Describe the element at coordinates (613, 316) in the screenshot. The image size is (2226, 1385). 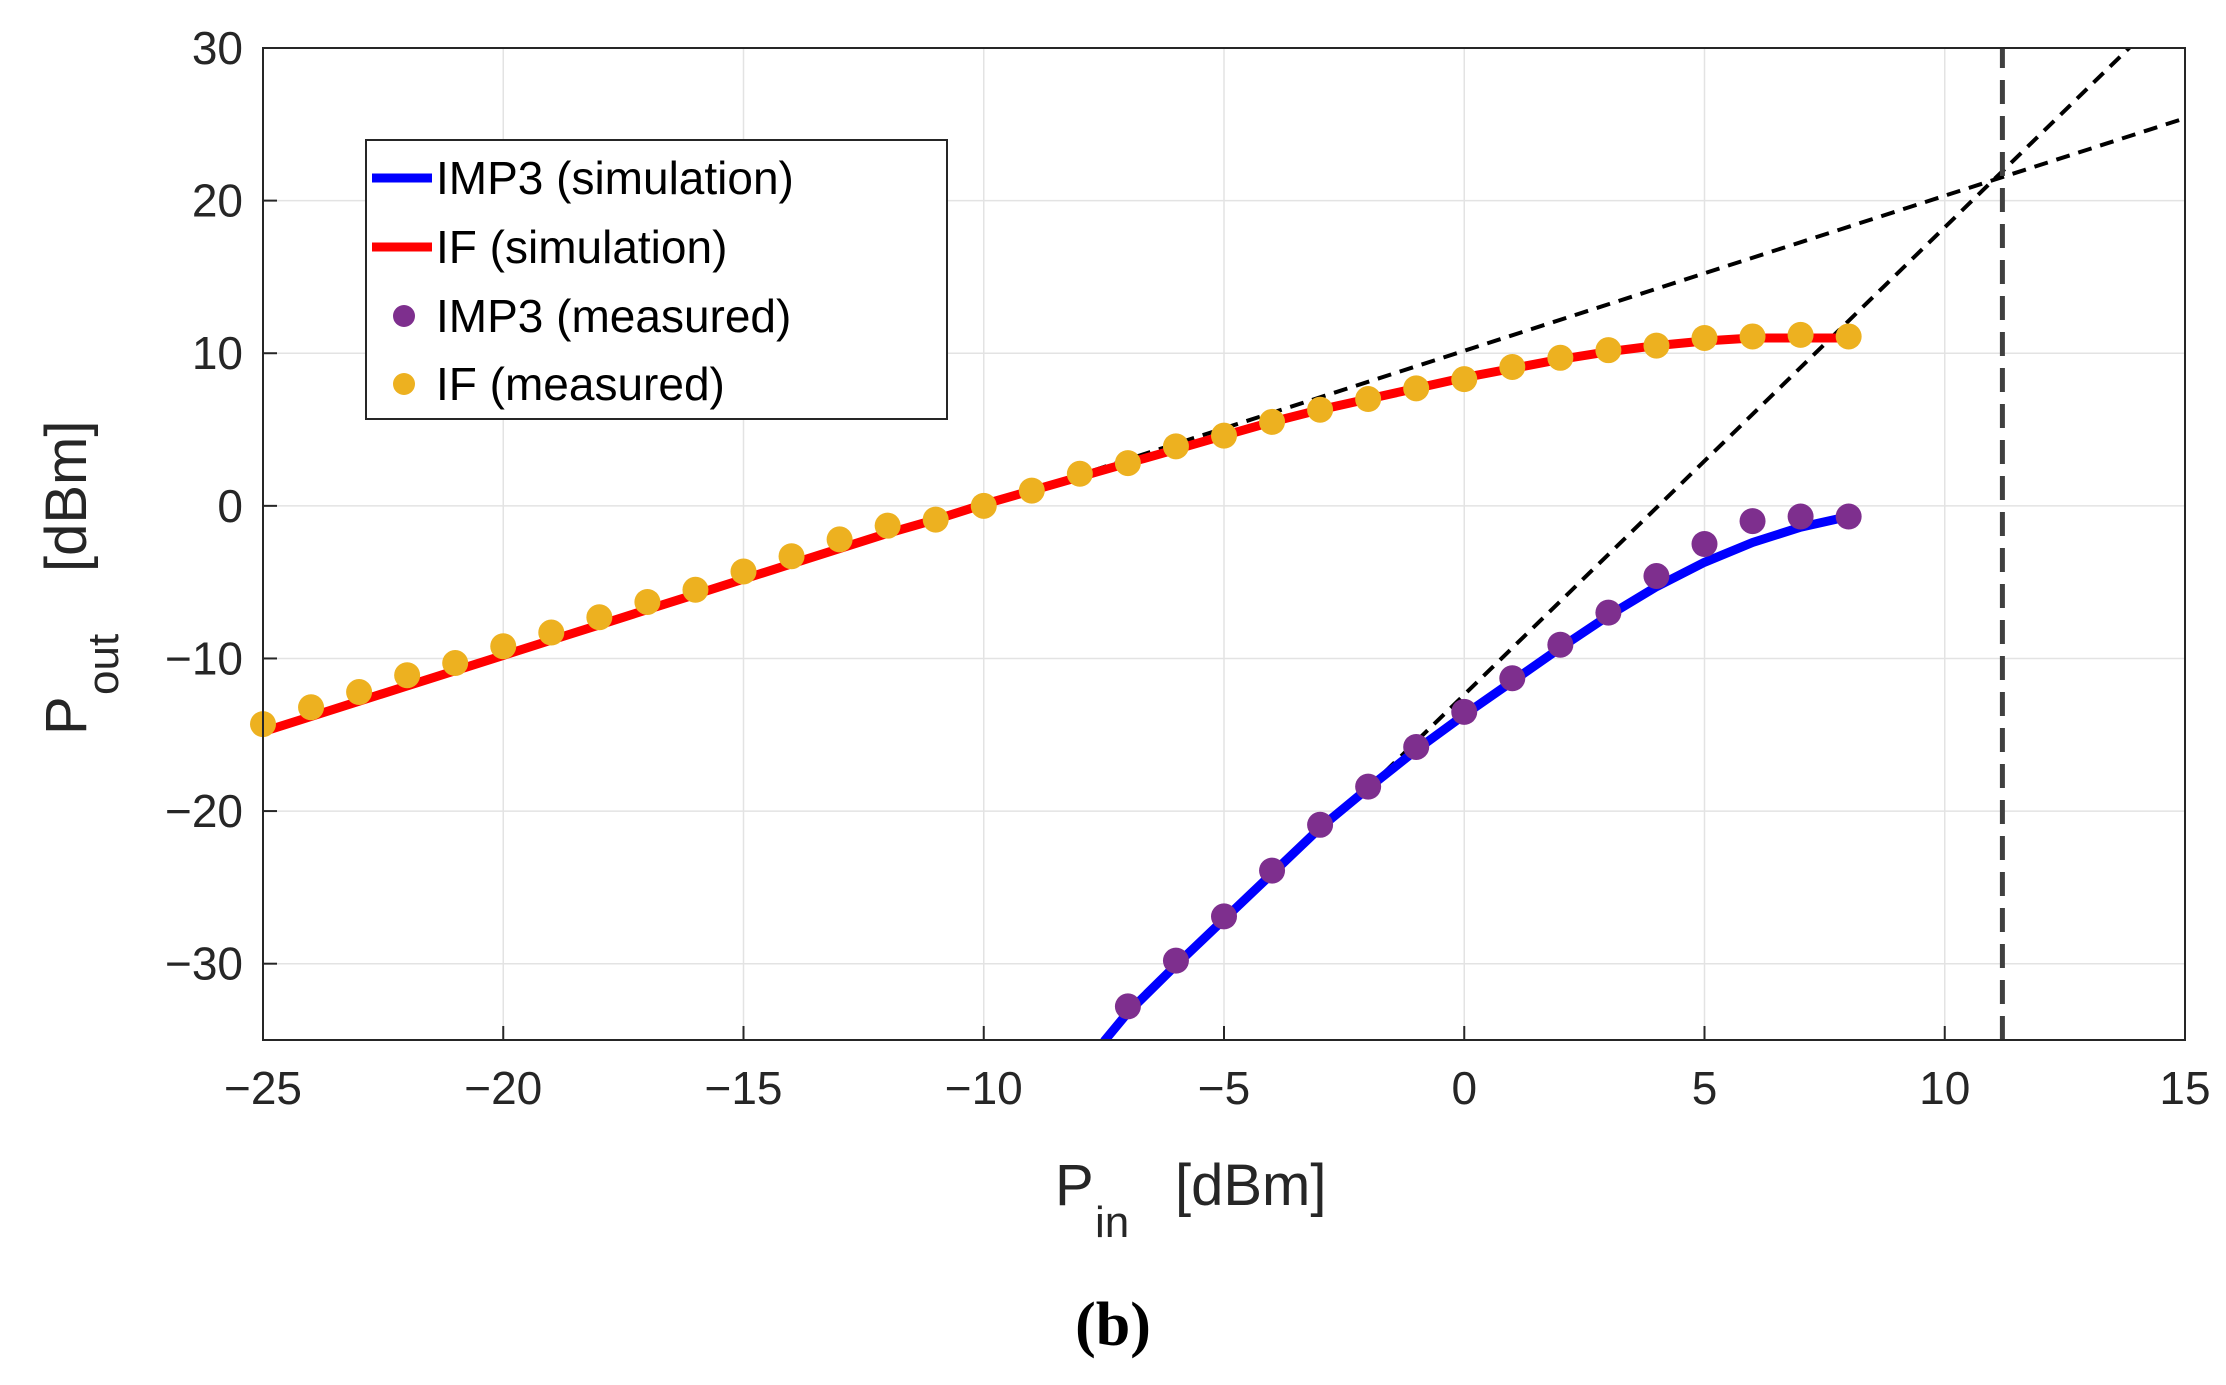
I see `legend-label-imp3-meas: IMP3 (measured)` at that location.